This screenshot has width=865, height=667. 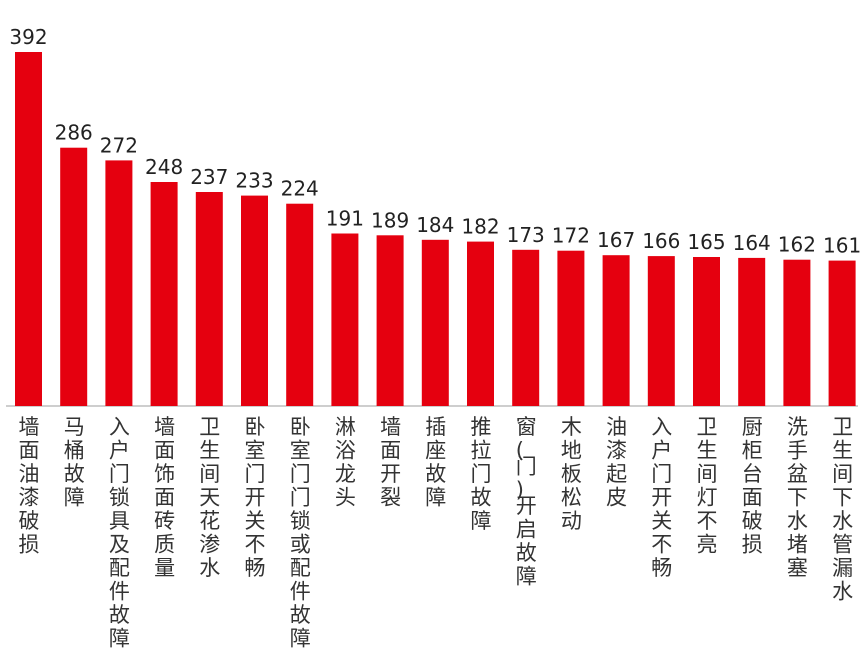 I want to click on value-label-10: 184, so click(x=435, y=225).